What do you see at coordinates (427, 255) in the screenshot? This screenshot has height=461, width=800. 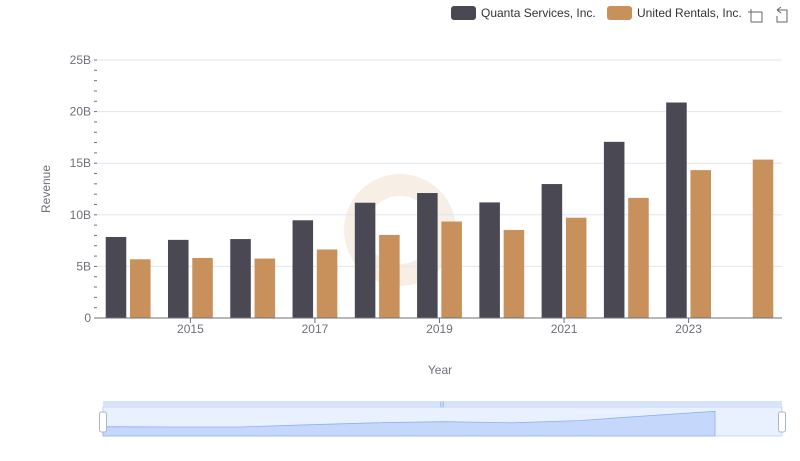 I see `bar-quanta-2019` at bounding box center [427, 255].